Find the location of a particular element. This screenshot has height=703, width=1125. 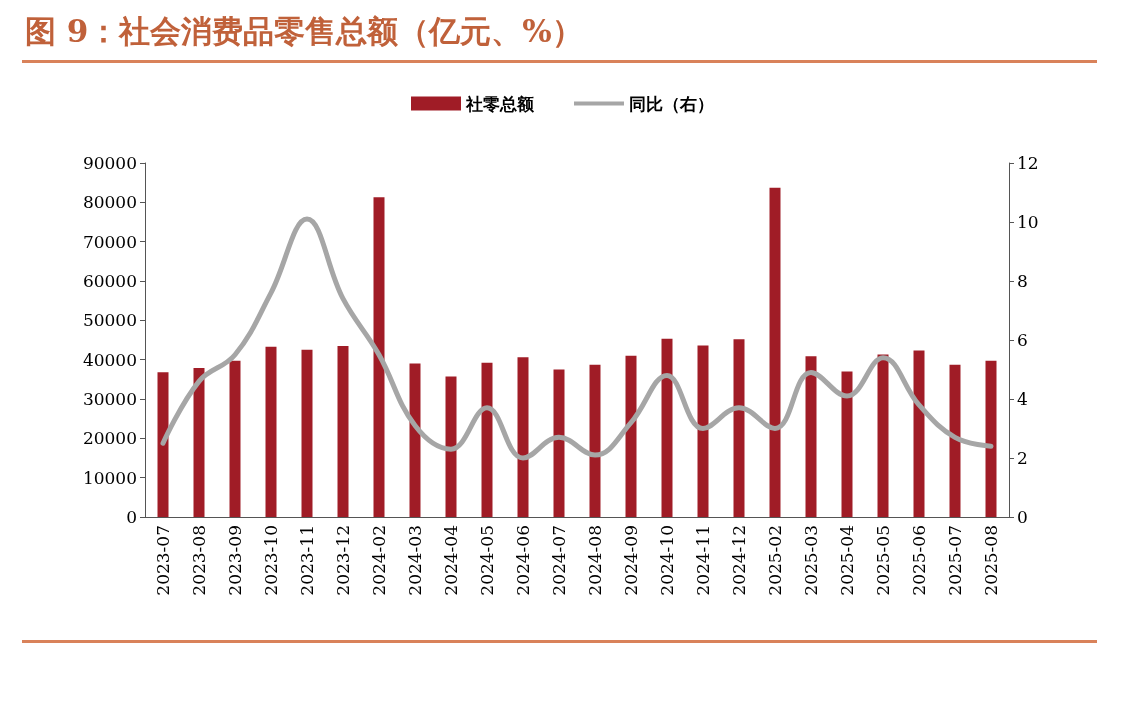

x-tick-label: 2025-03 is located at coordinates (811, 560).